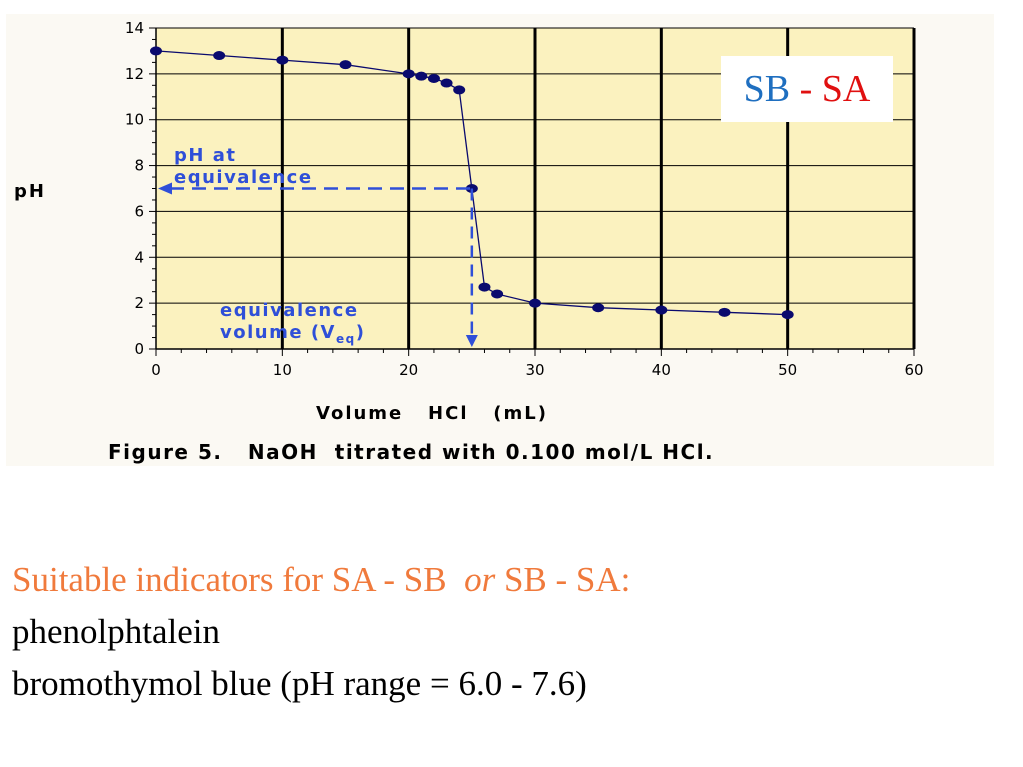 This screenshot has height=767, width=1023. Describe the element at coordinates (408, 370) in the screenshot. I see `x-tick-label: 20` at that location.